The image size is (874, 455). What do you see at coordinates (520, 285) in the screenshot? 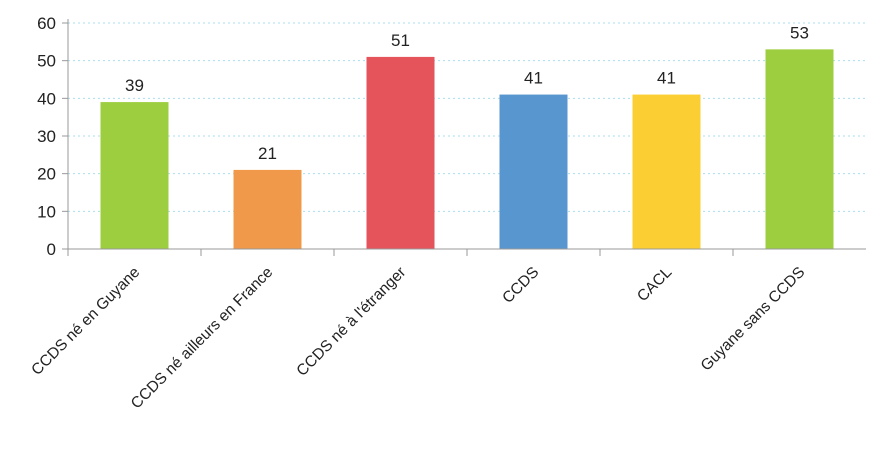
I see `x-tick-label: CCDS` at bounding box center [520, 285].